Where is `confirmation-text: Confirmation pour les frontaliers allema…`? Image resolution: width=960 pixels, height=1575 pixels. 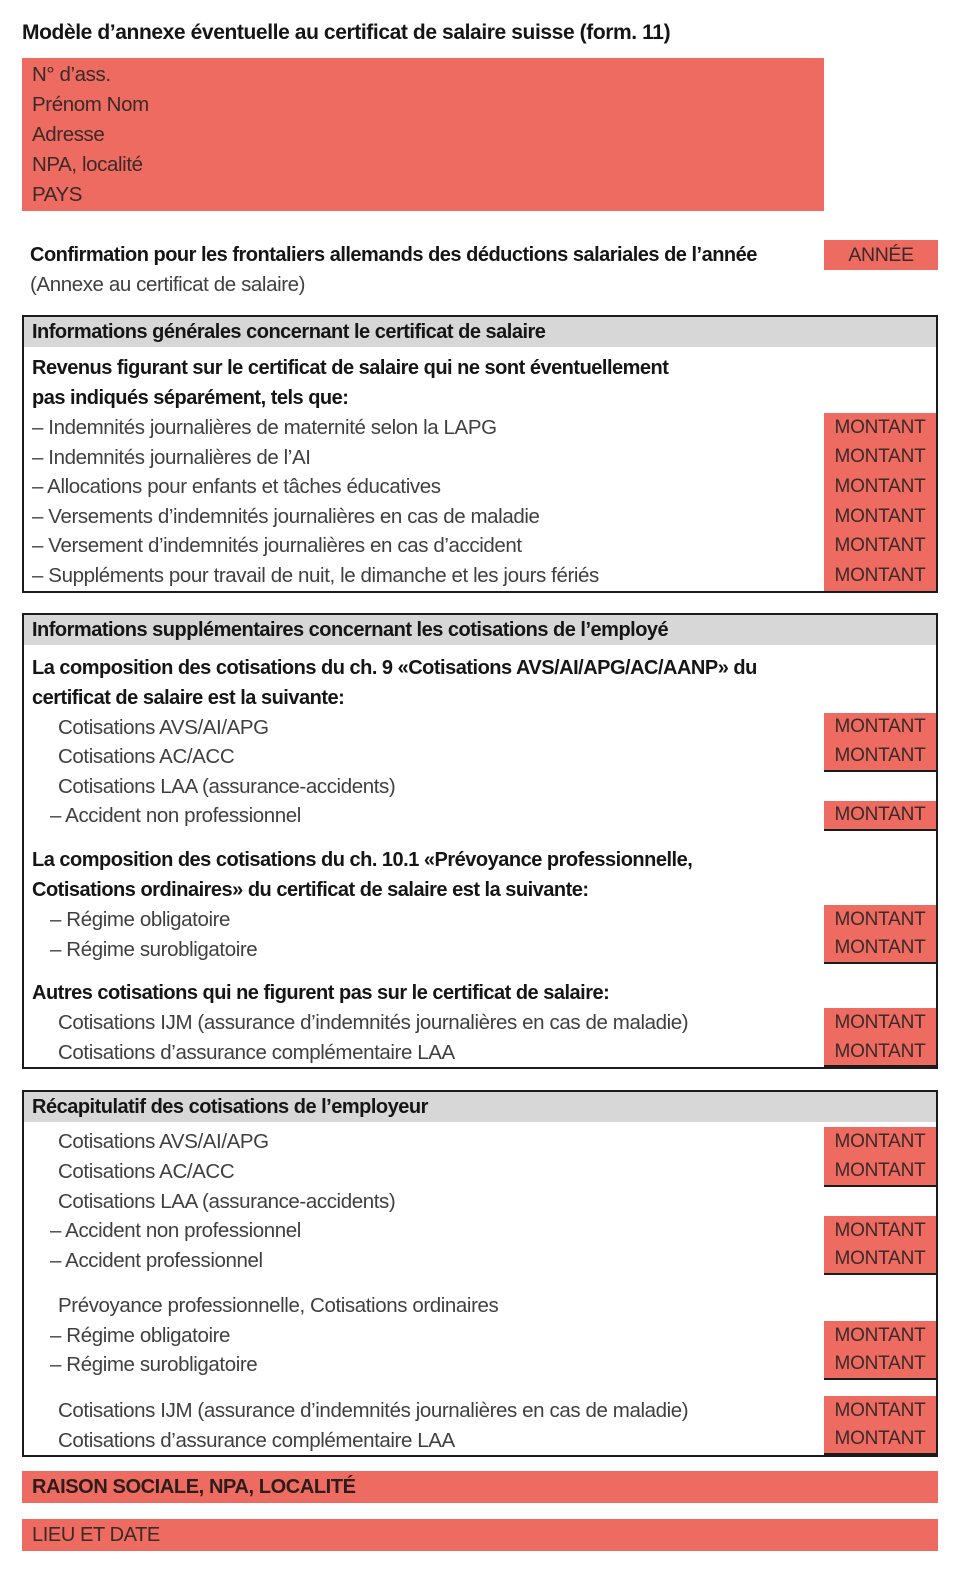
confirmation-text: Confirmation pour les frontaliers allema… is located at coordinates (423, 270).